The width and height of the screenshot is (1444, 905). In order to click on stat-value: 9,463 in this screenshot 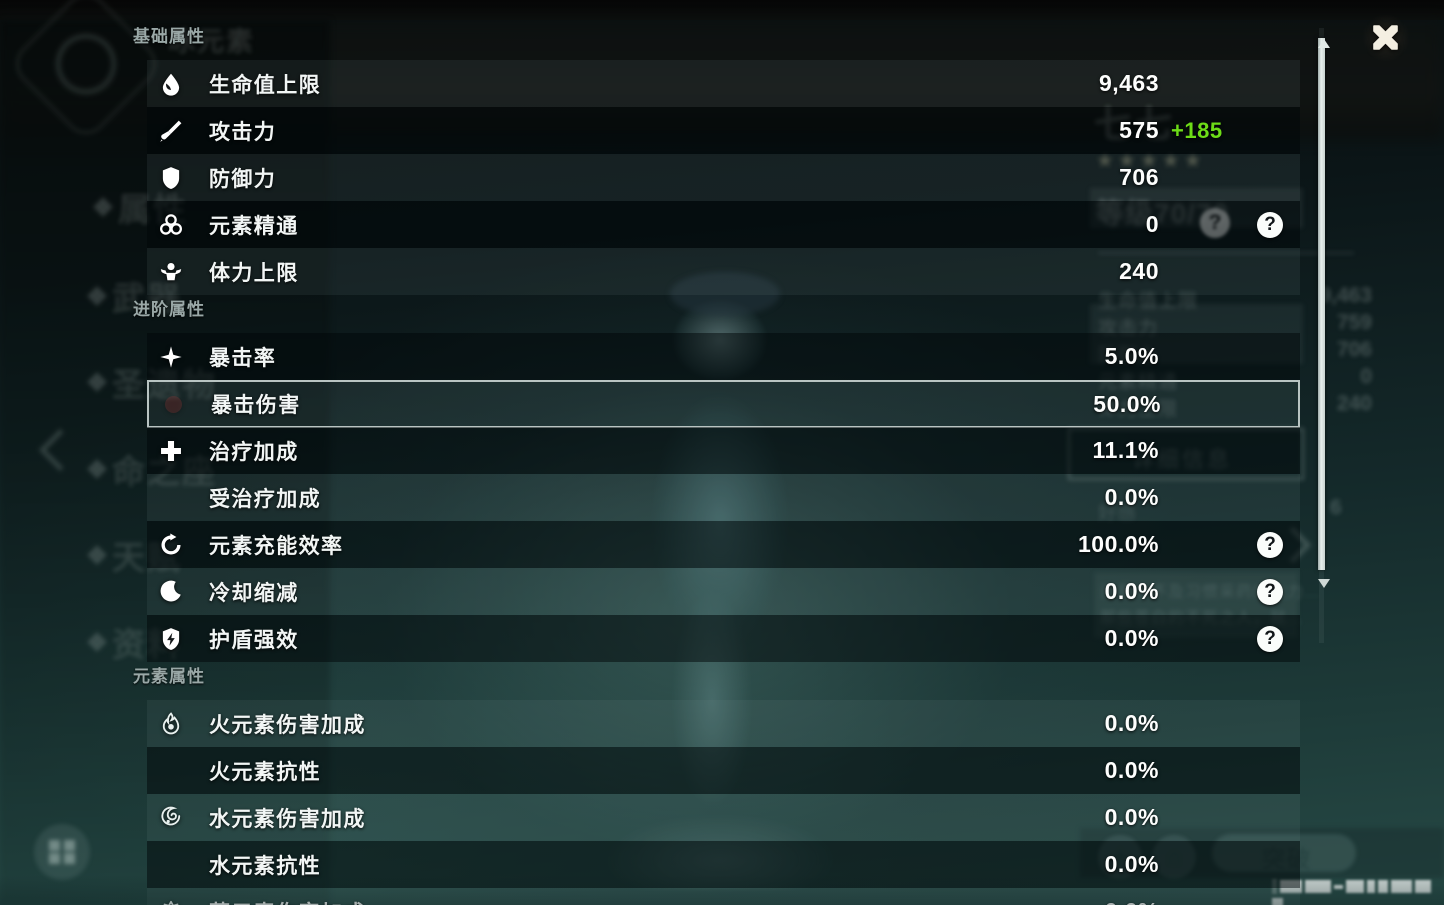, I will do `click(1128, 83)`.